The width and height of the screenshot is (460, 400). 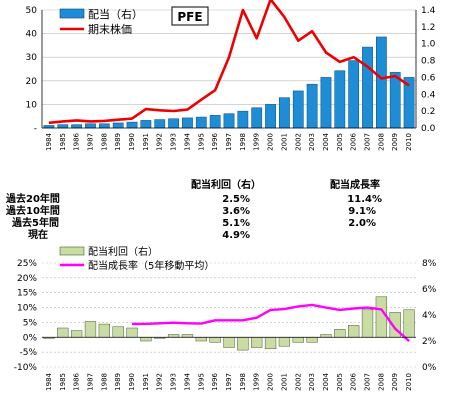 What do you see at coordinates (28, 353) in the screenshot?
I see `y-left-tick: -5%` at bounding box center [28, 353].